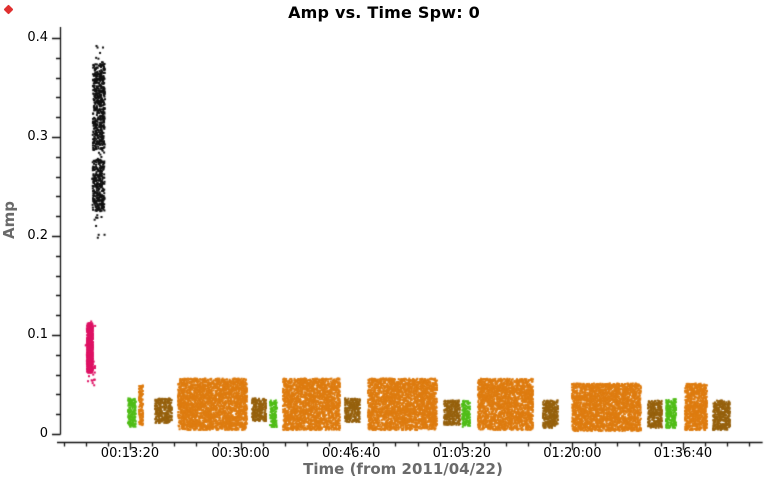  I want to click on x-tick-label: 00:46:40, so click(351, 453).